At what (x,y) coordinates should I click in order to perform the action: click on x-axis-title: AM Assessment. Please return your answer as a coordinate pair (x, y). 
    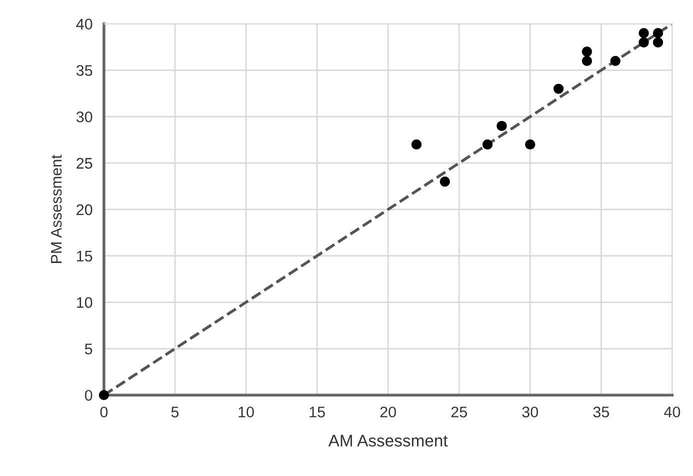
    Looking at the image, I should click on (388, 440).